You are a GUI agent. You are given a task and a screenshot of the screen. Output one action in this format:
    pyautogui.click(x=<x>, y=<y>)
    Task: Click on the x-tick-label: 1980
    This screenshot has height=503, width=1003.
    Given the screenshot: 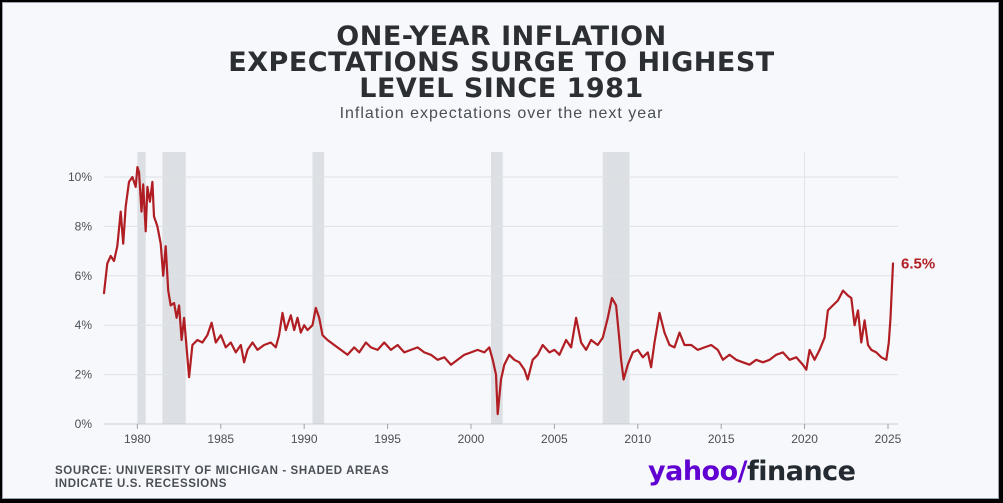 What is the action you would take?
    pyautogui.click(x=137, y=439)
    